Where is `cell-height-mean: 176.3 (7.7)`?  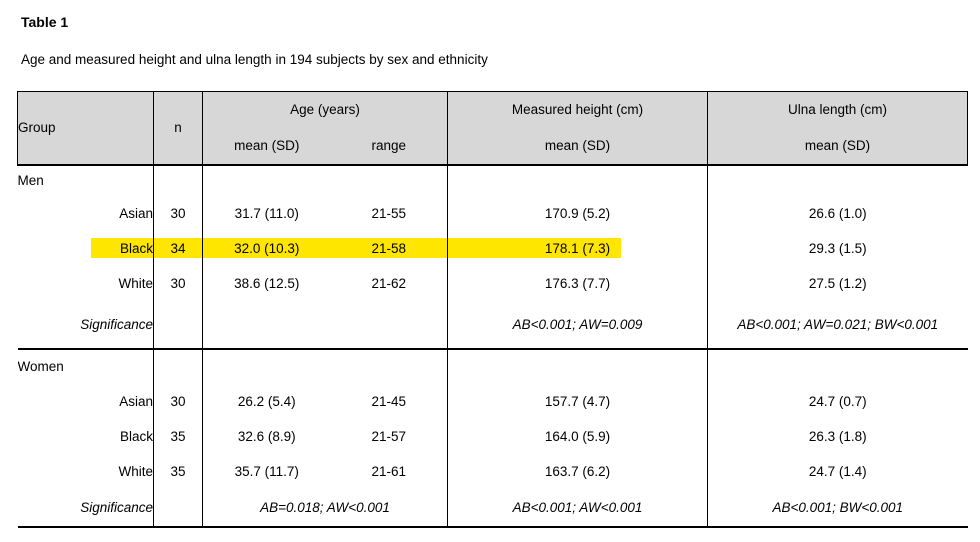
cell-height-mean: 176.3 (7.7) is located at coordinates (577, 283).